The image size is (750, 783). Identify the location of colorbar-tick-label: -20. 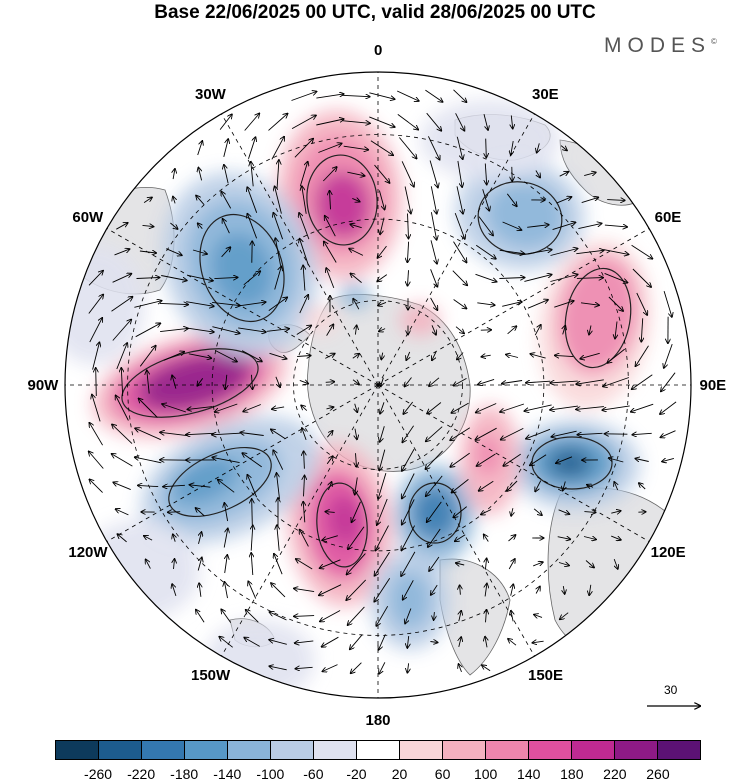
(356, 774).